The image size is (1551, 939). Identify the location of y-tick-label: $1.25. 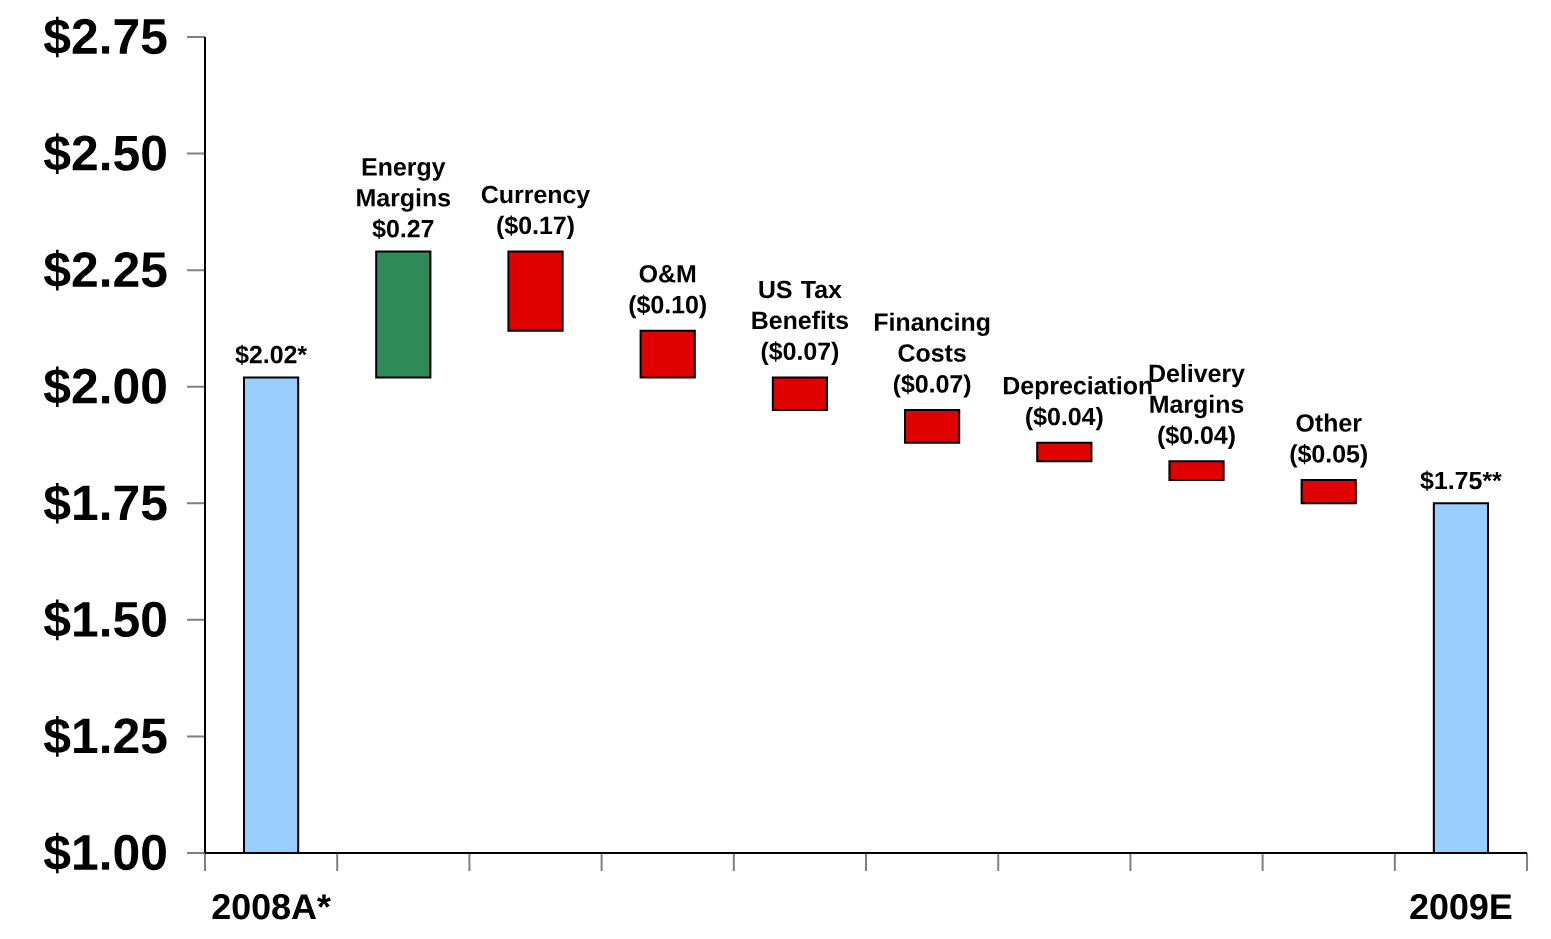
(105, 736).